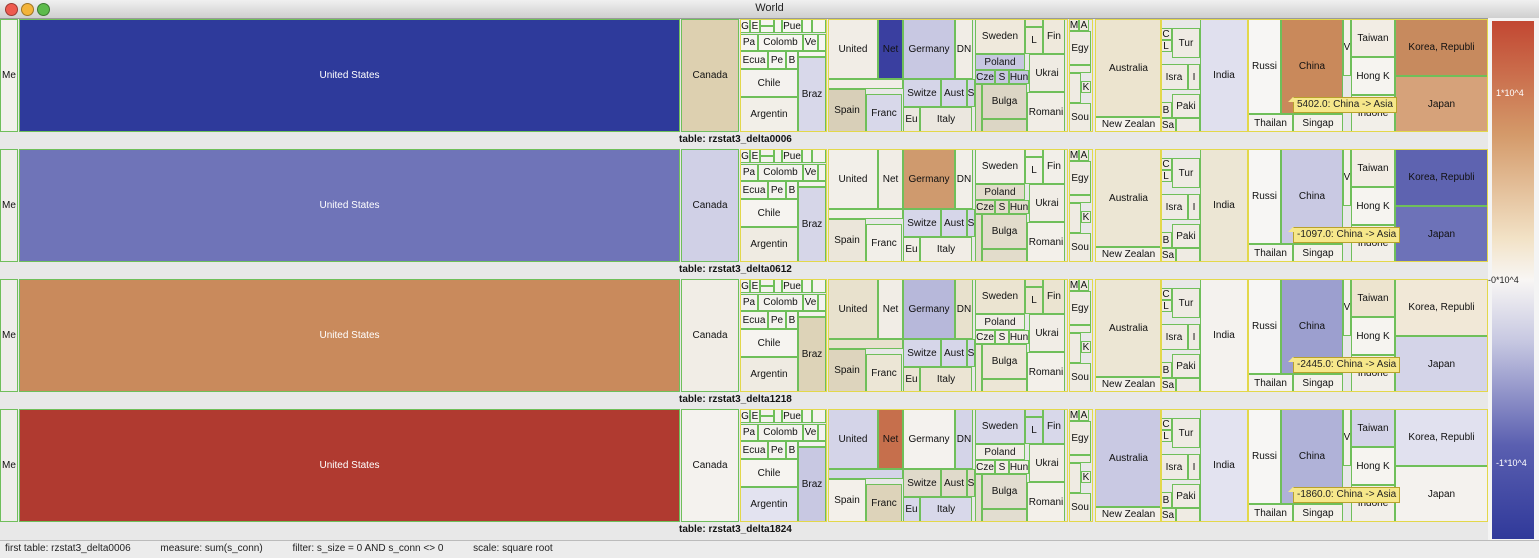 Image resolution: width=1539 pixels, height=558 pixels. I want to click on country-cell-argentin: Argentin, so click(769, 244).